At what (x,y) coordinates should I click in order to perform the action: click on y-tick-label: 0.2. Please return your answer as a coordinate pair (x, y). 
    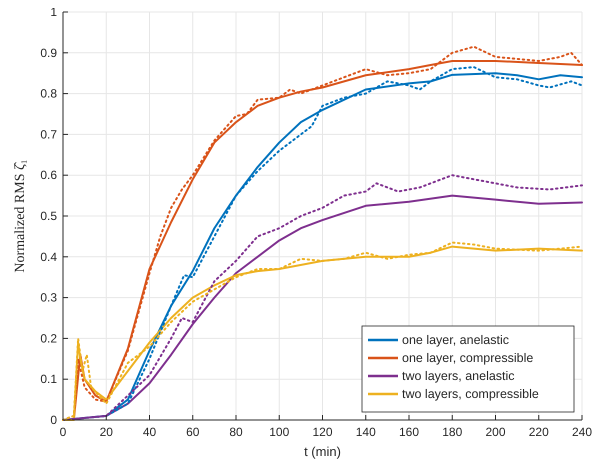
    Looking at the image, I should click on (49, 338).